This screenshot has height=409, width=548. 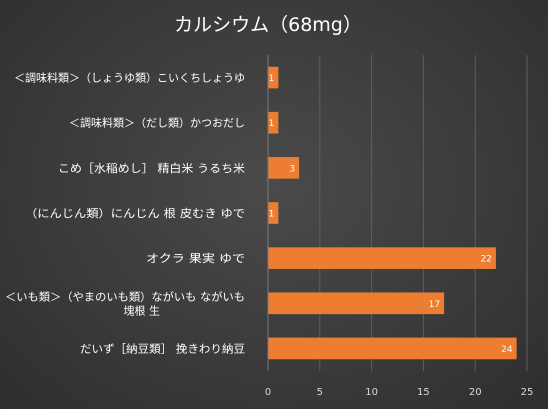 I want to click on x-tick-label: 10, so click(x=371, y=392).